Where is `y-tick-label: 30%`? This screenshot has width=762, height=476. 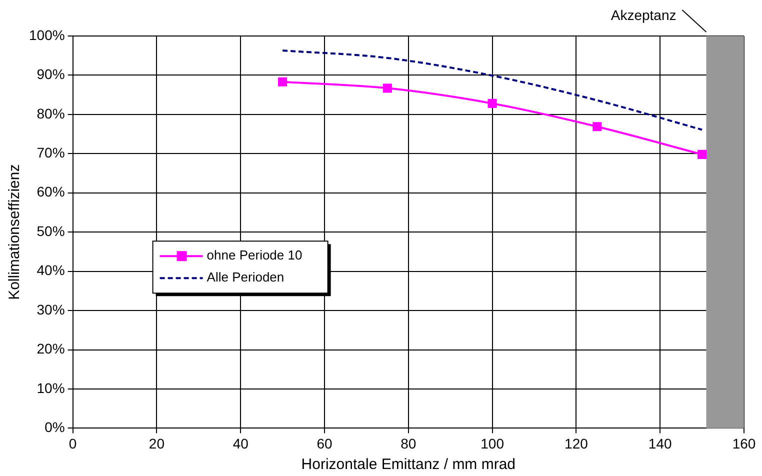
y-tick-label: 30% is located at coordinates (50, 309).